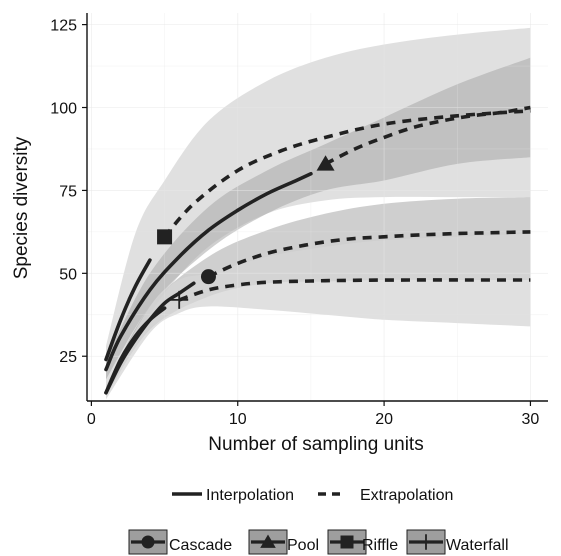 This screenshot has height=556, width=561. Describe the element at coordinates (312, 495) in the screenshot. I see `legend-linetype: Interpolation Extrapolation` at that location.